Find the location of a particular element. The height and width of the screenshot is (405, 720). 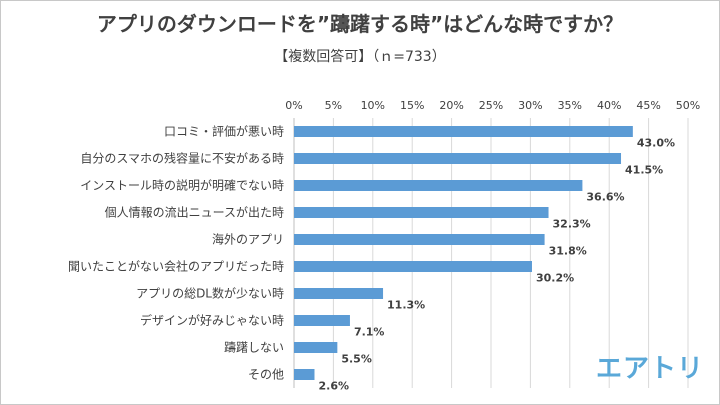

data-label: 30.2% is located at coordinates (555, 278).